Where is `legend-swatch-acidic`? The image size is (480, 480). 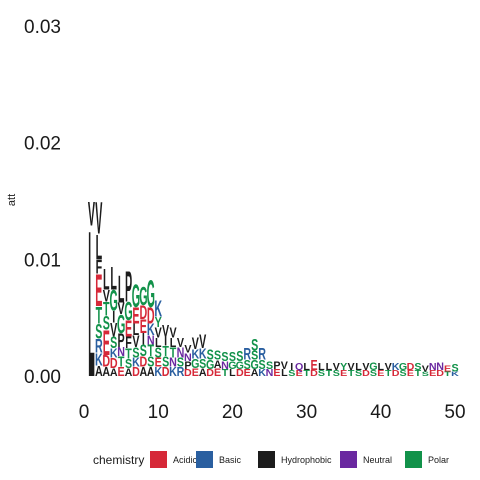 legend-swatch-acidic is located at coordinates (158, 459).